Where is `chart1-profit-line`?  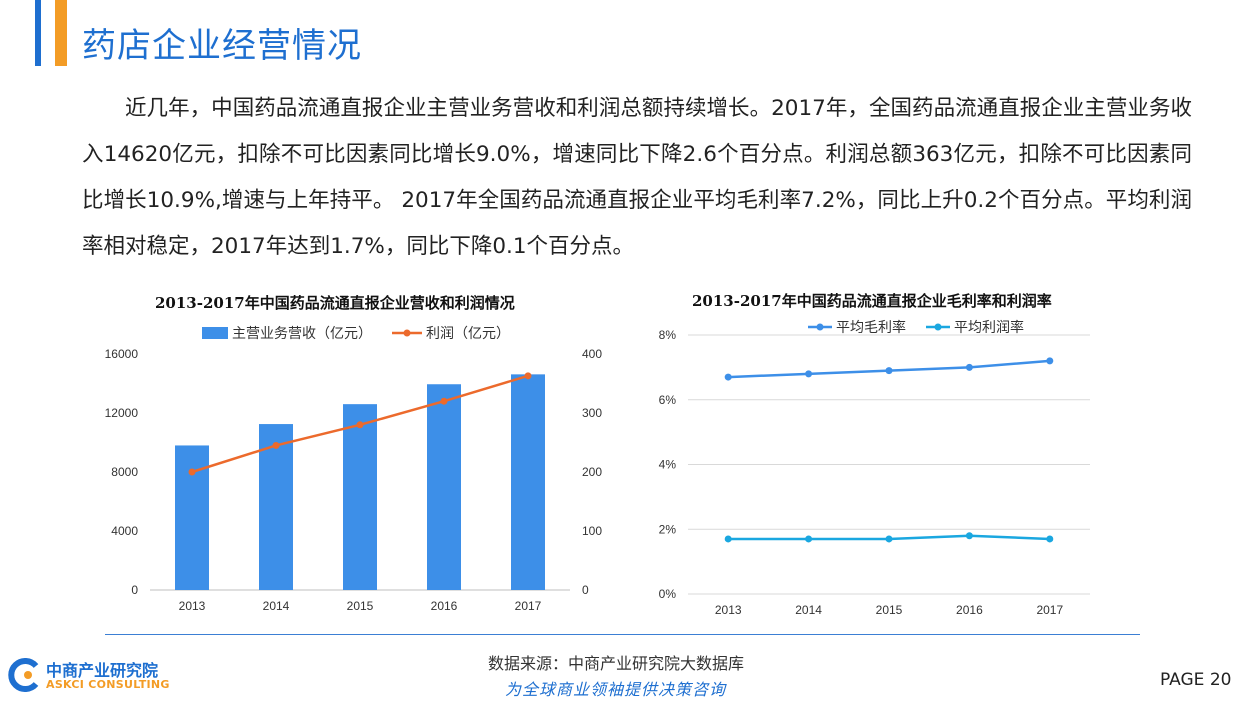 chart1-profit-line is located at coordinates (360, 424).